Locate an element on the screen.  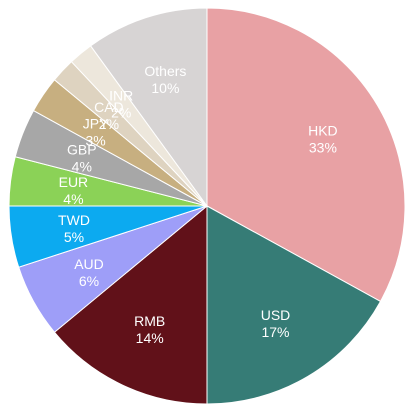
slice-value-gbp: 4% is located at coordinates (82, 166).